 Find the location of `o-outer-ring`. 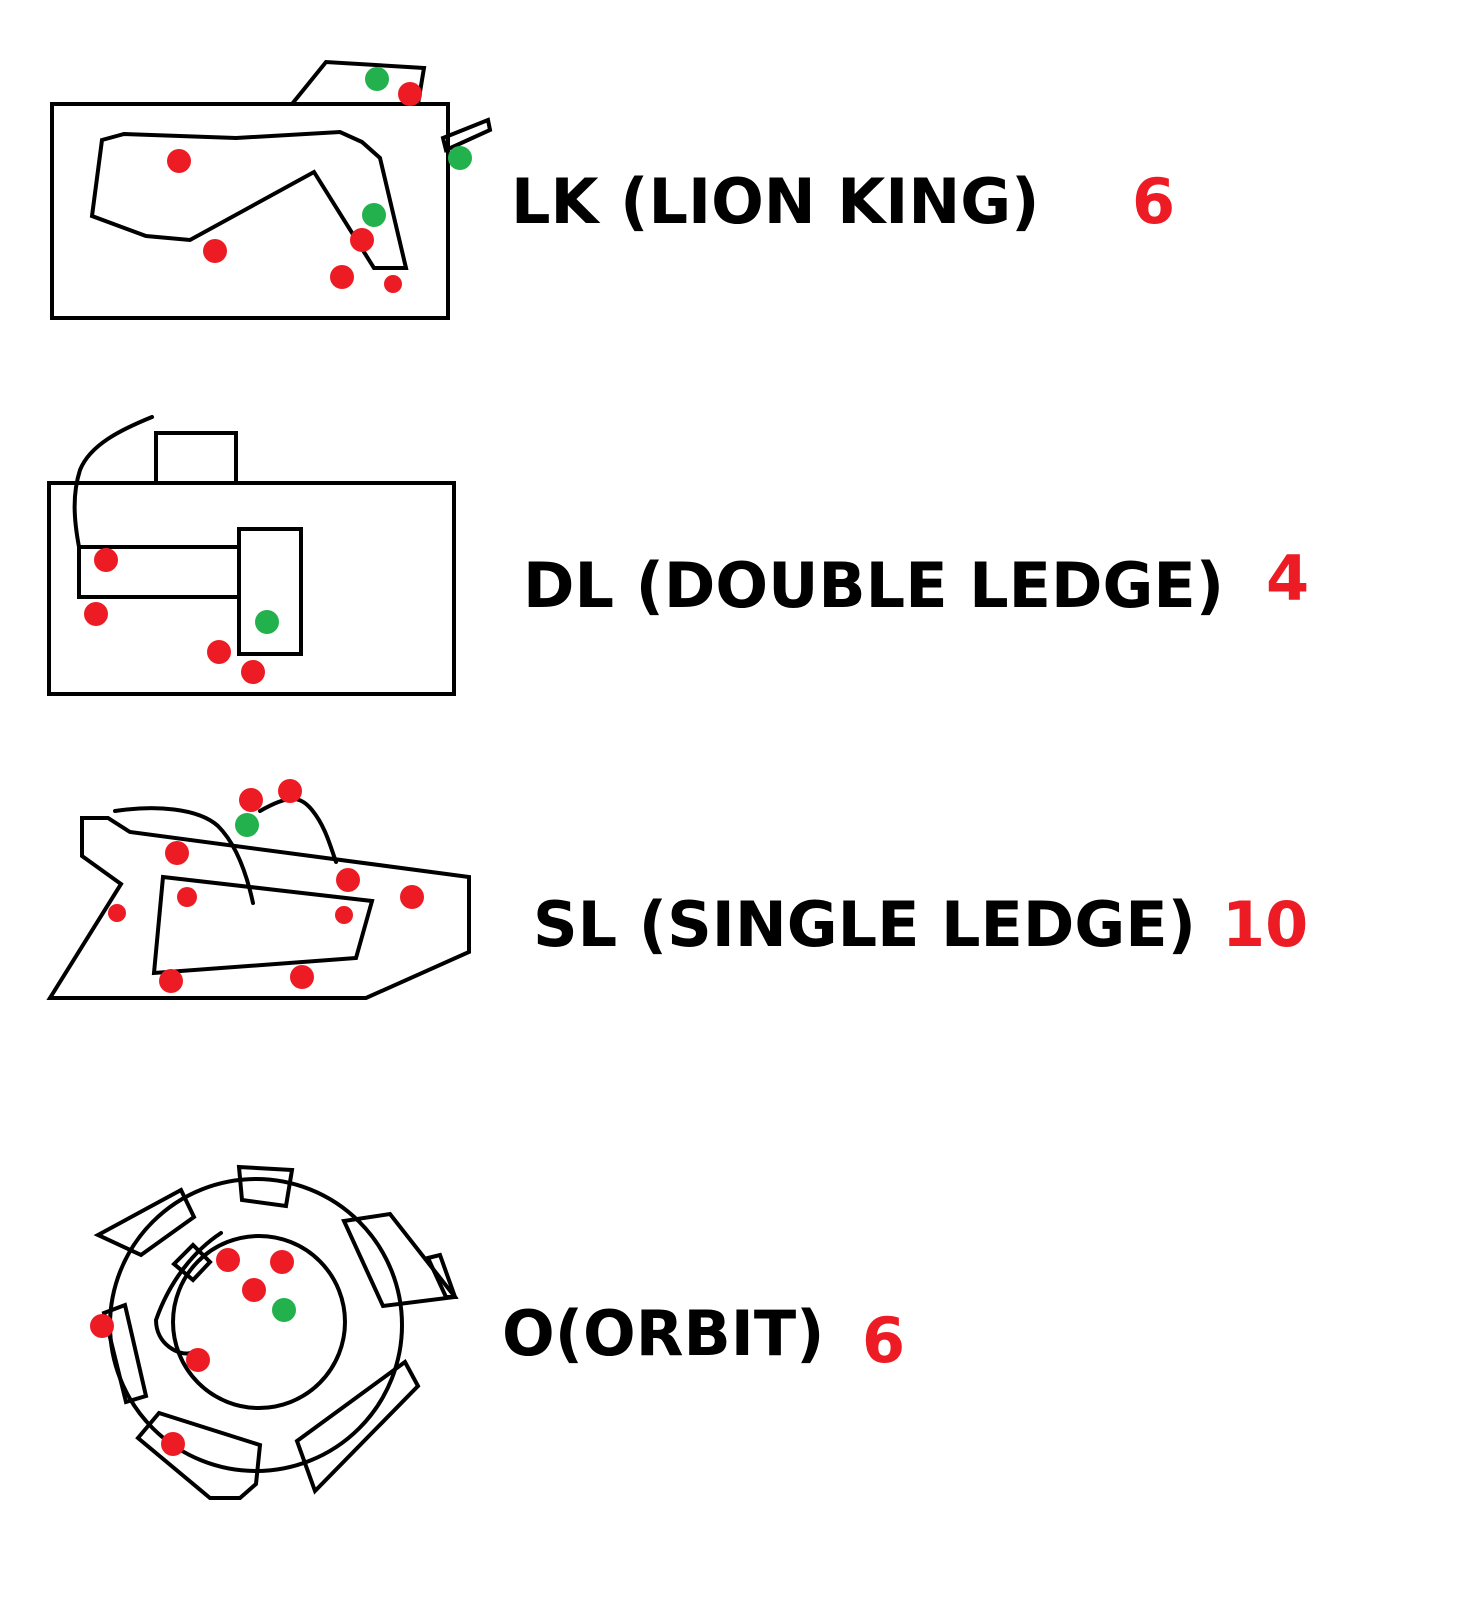

o-outer-ring is located at coordinates (256, 1325).